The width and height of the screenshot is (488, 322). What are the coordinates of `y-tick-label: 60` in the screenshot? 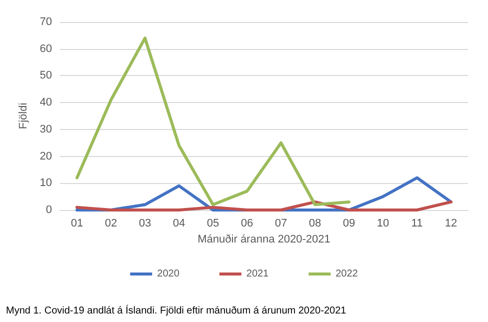 It's located at (46, 48).